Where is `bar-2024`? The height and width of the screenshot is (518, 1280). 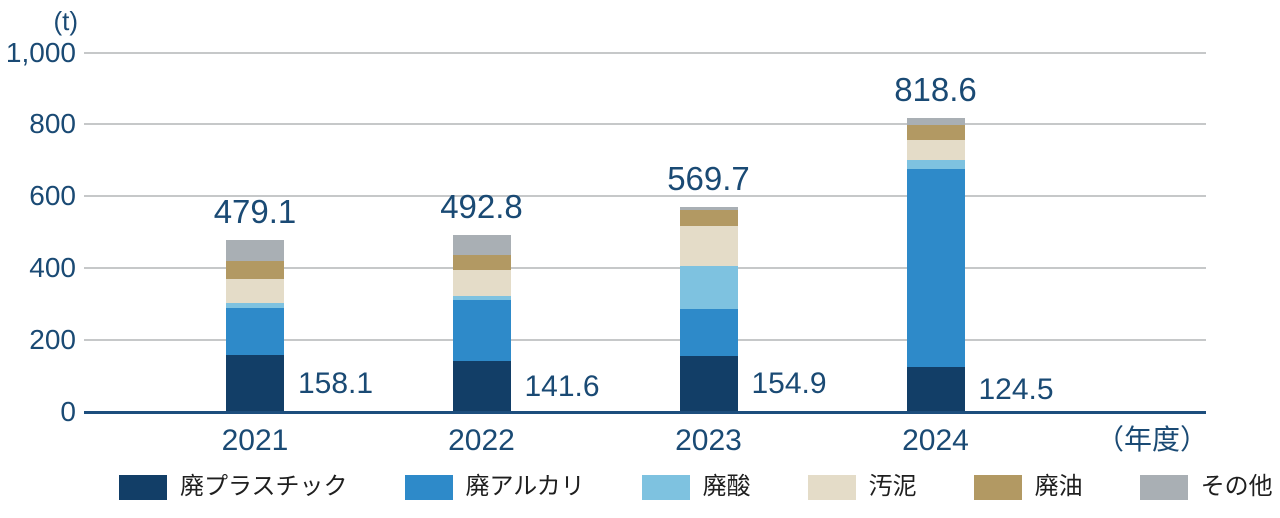
bar-2024 is located at coordinates (935, 206).